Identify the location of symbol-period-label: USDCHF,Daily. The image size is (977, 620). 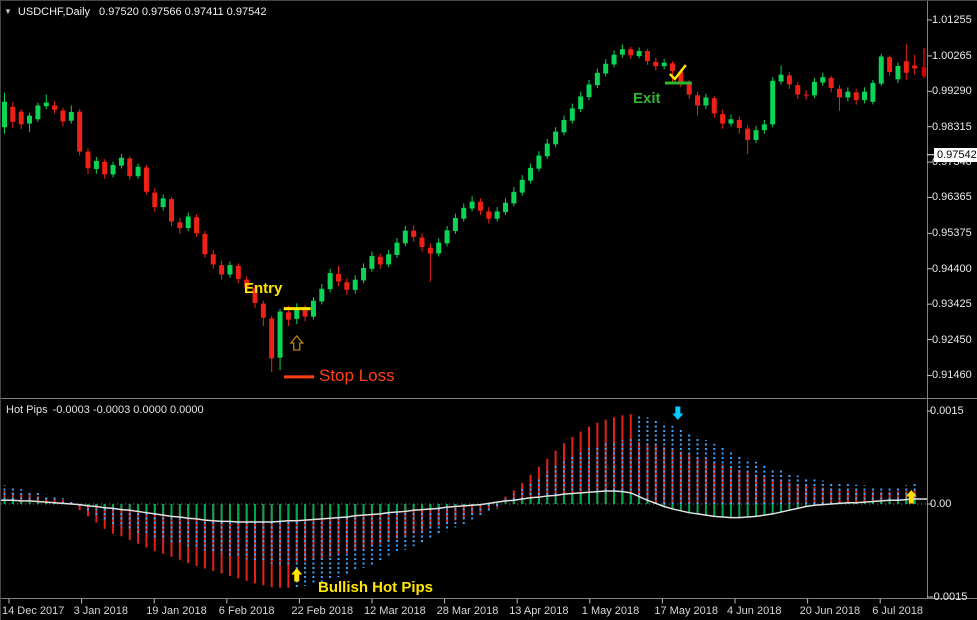
(54, 12).